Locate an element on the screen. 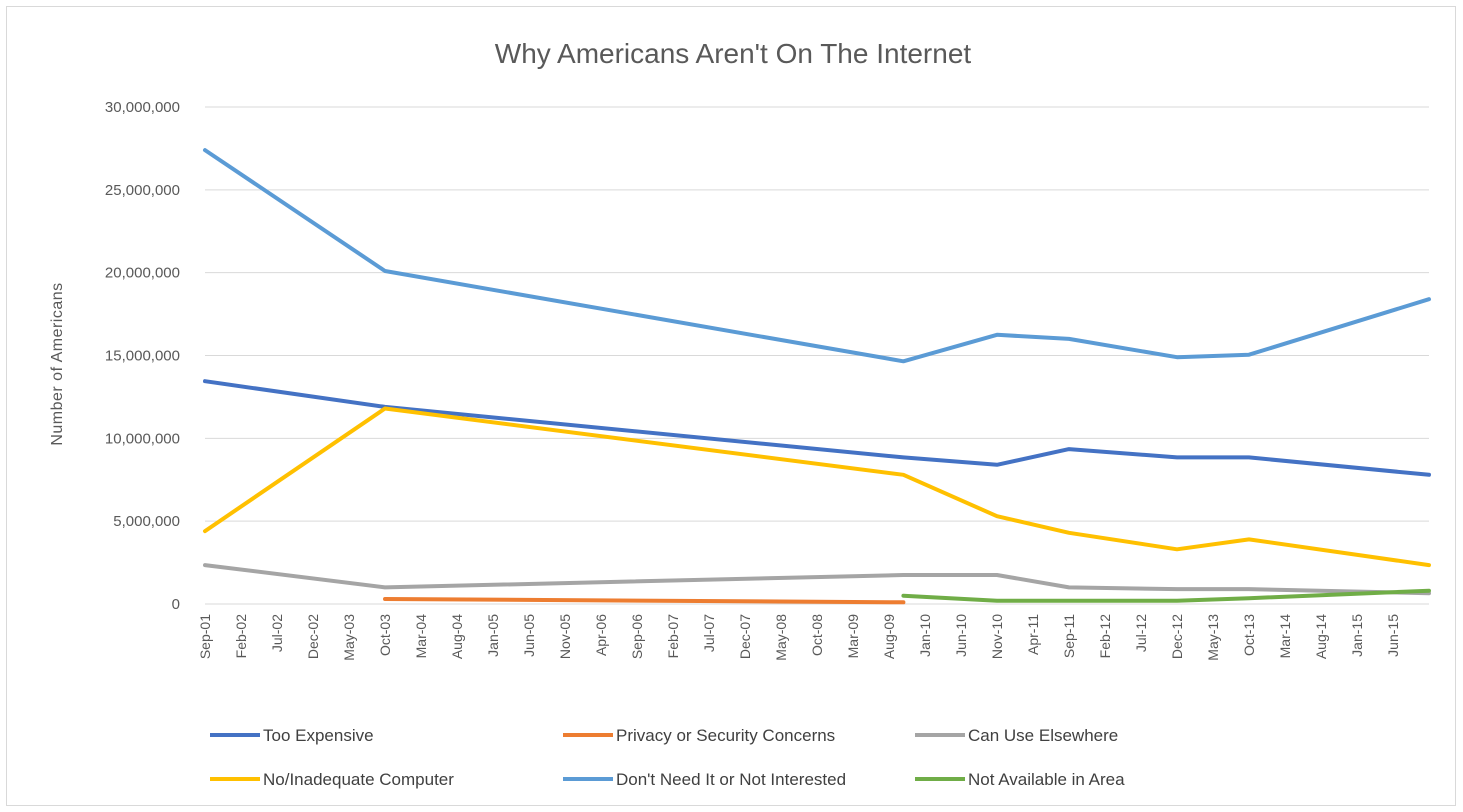  x-tick-label: Jul-07 is located at coordinates (709, 633).